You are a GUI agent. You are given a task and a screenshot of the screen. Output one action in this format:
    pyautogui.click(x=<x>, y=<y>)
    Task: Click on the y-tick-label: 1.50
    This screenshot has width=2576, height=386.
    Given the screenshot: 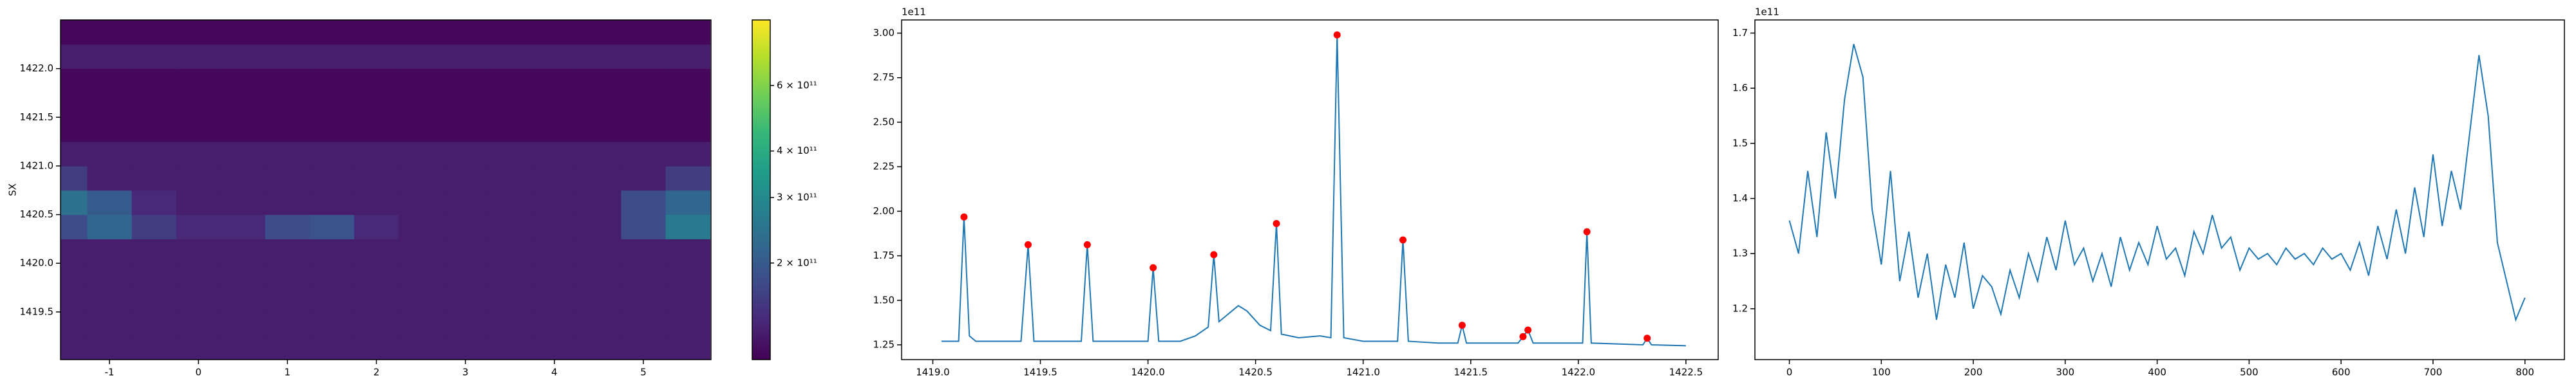 What is the action you would take?
    pyautogui.click(x=884, y=300)
    